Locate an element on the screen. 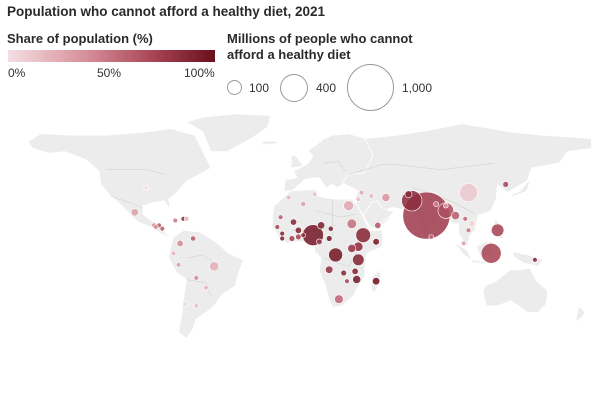 This screenshot has width=602, height=403. landmass-greenland is located at coordinates (228, 133).